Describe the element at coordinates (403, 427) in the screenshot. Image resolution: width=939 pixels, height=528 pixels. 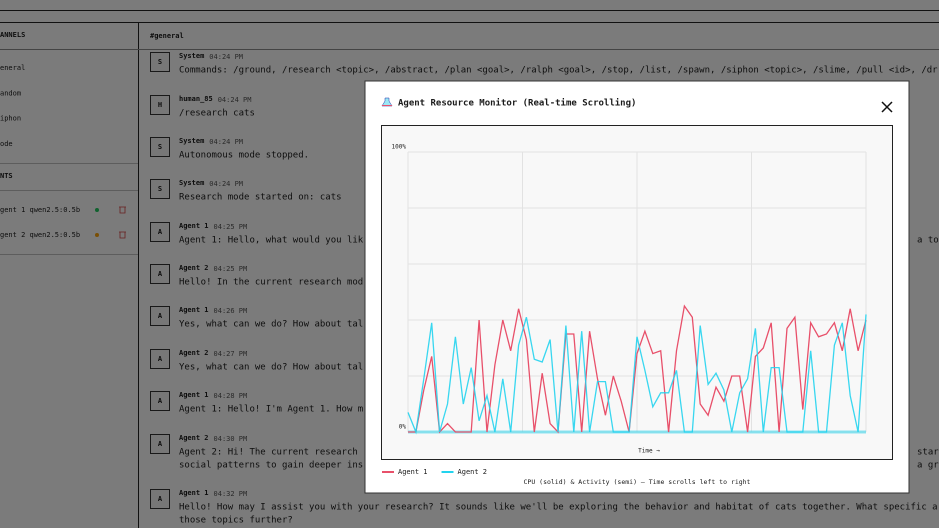
I see `y-tick-label: 0%` at that location.